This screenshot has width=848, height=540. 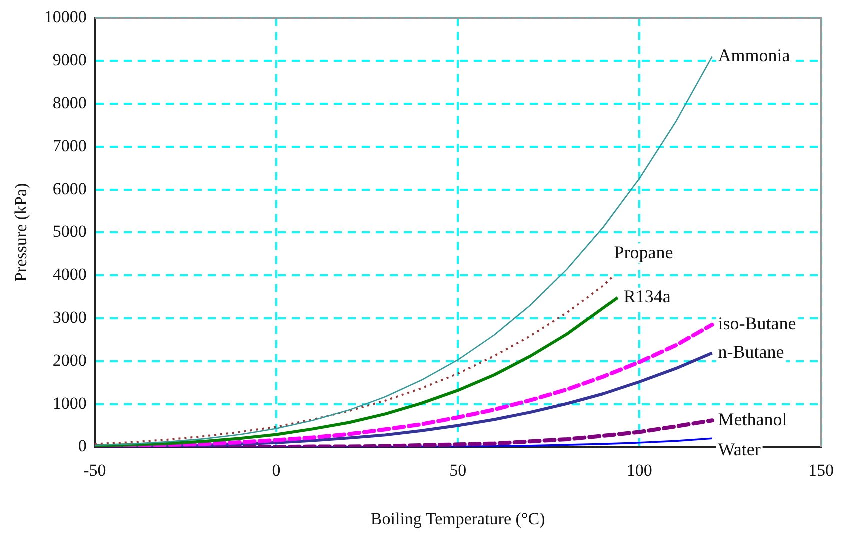 I want to click on y-tick-label: 2000, so click(x=69, y=360).